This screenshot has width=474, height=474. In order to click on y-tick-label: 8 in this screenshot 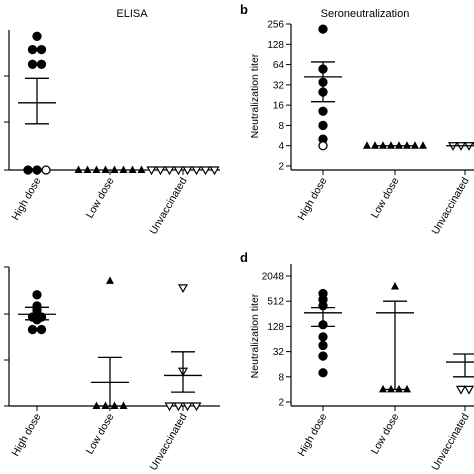, I will do `click(281, 377)`.